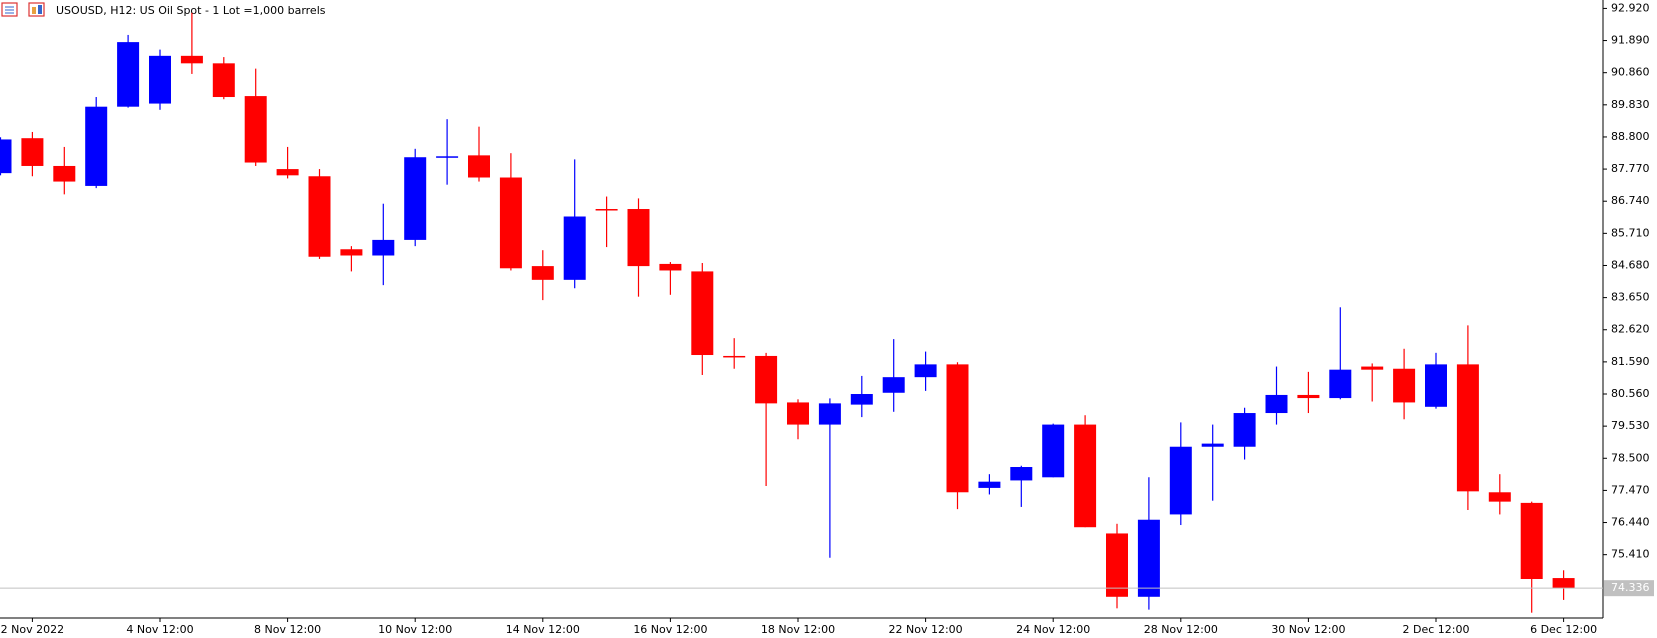 This screenshot has height=638, width=1657. I want to click on x-tick-label: 28 Nov 12:00, so click(1181, 629).